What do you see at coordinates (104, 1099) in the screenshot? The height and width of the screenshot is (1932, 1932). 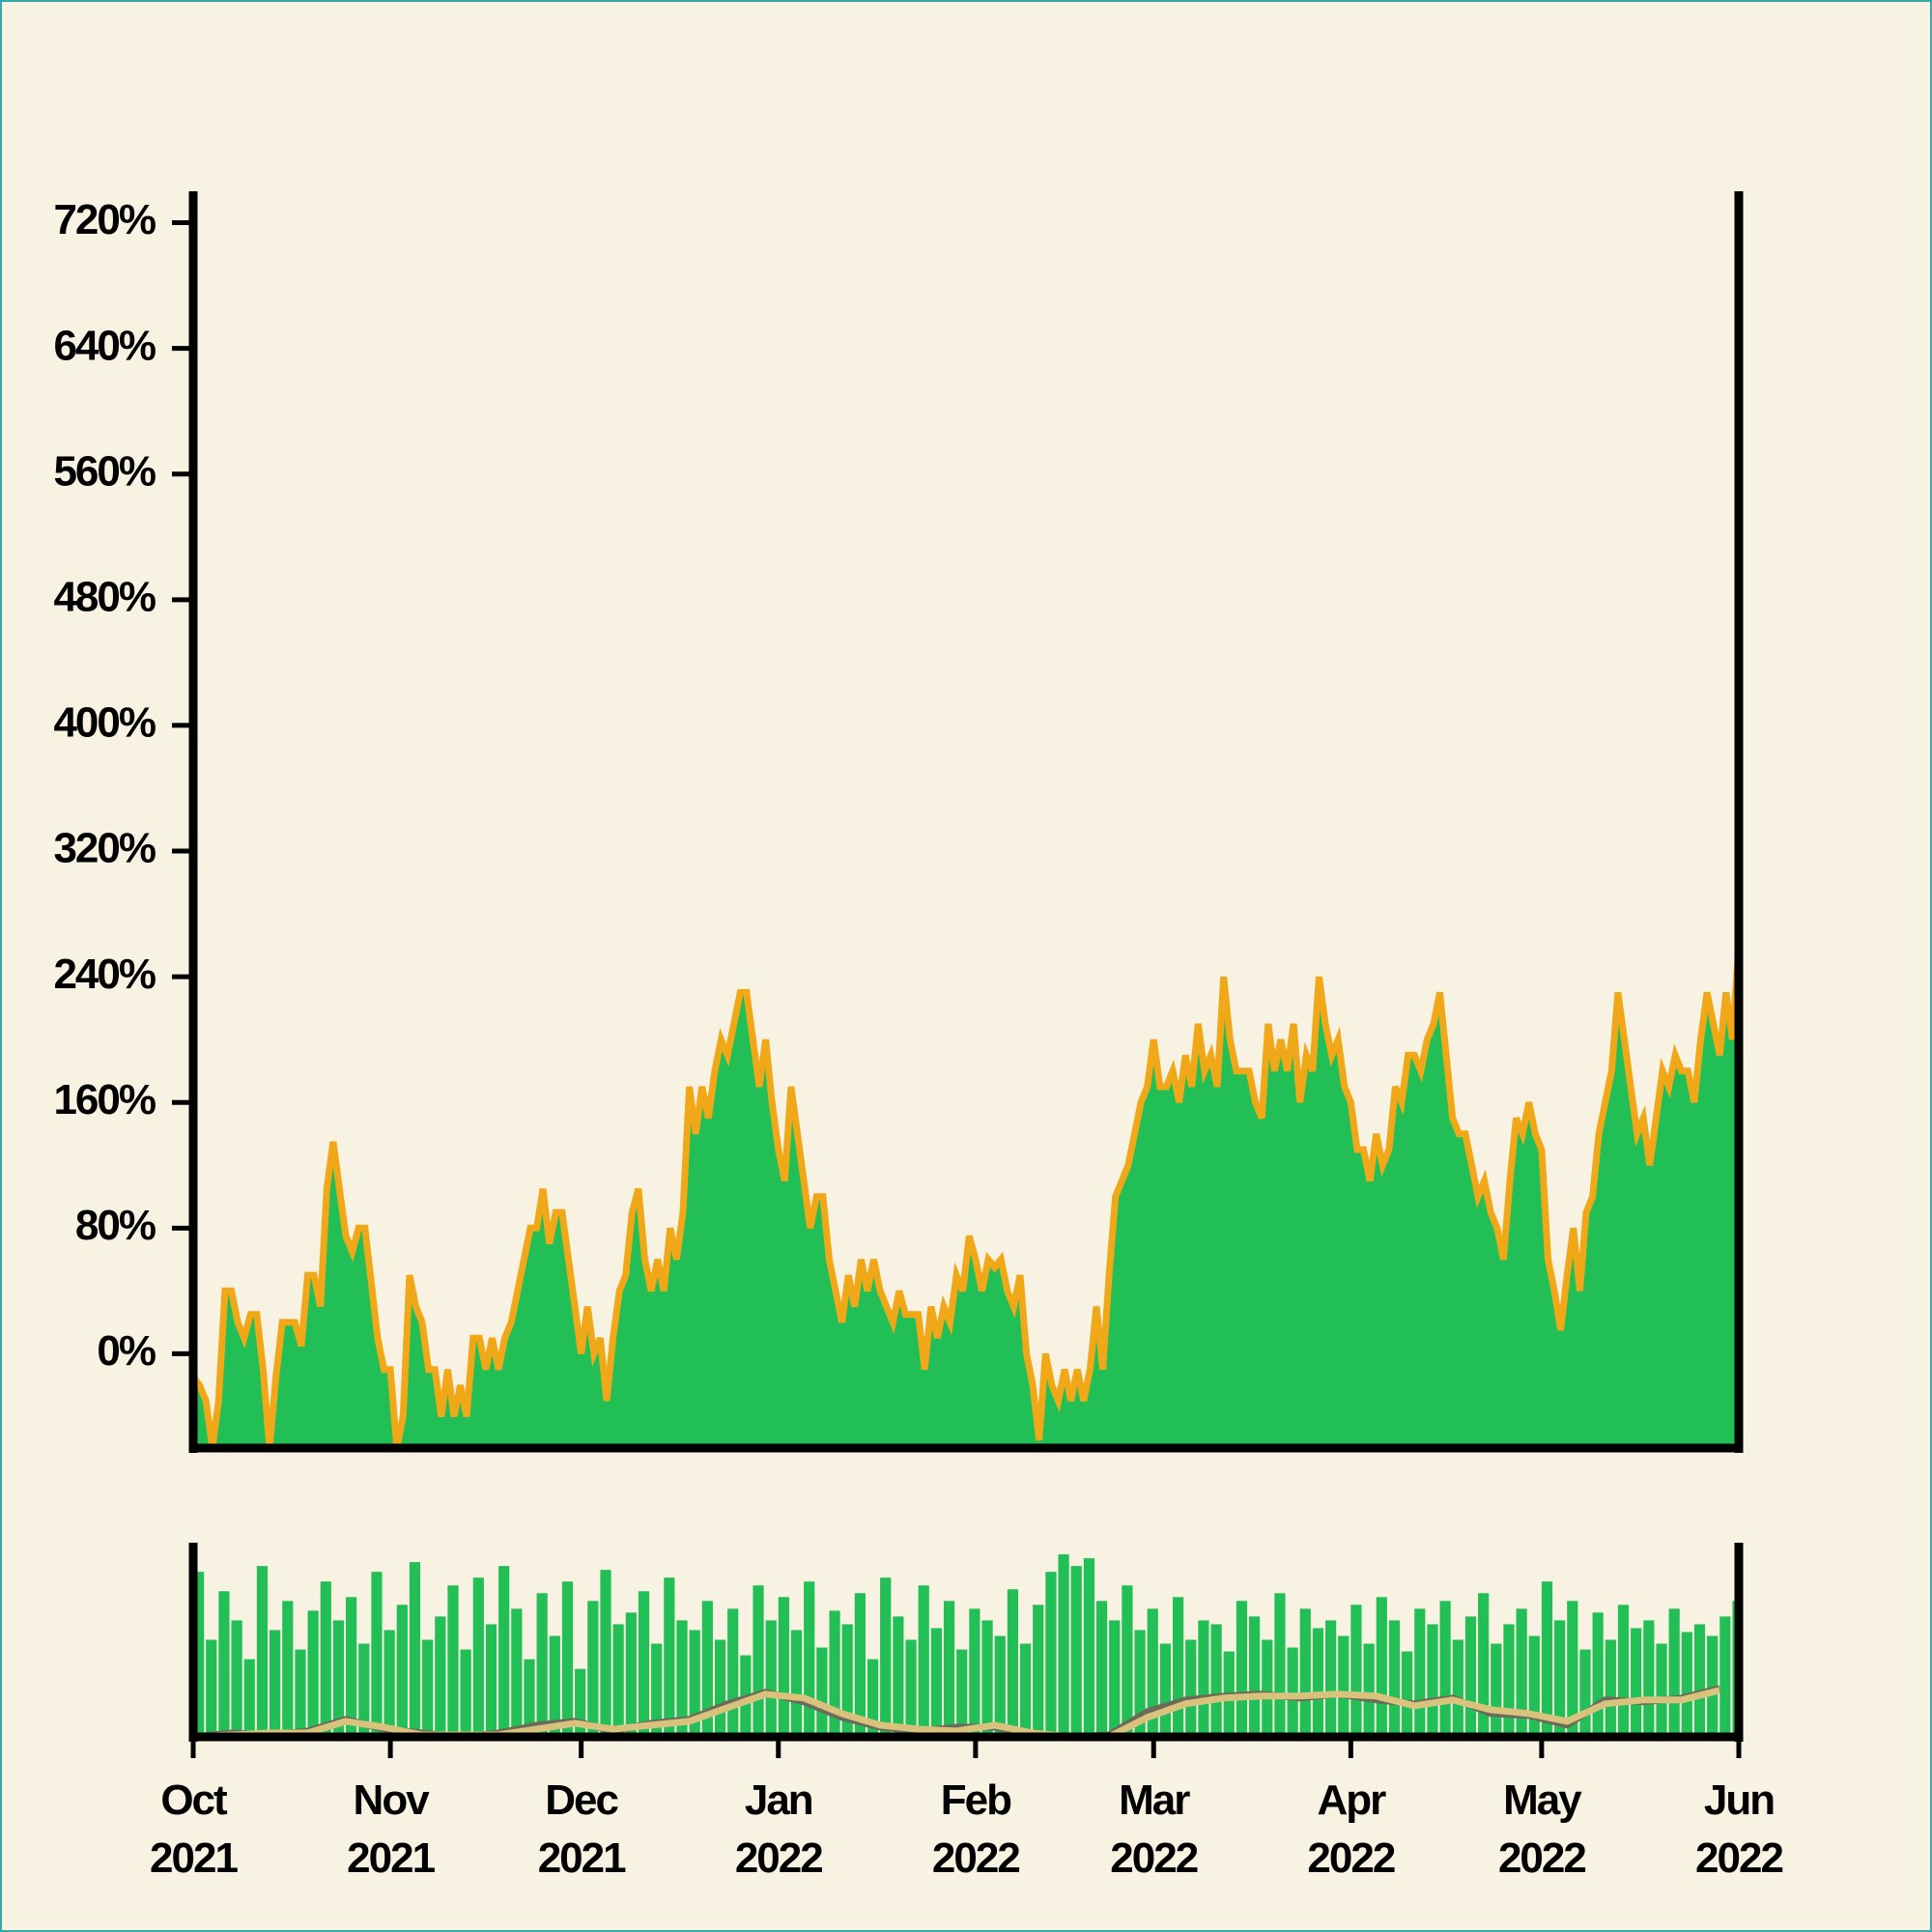 I see `y-tick-label: 160%` at bounding box center [104, 1099].